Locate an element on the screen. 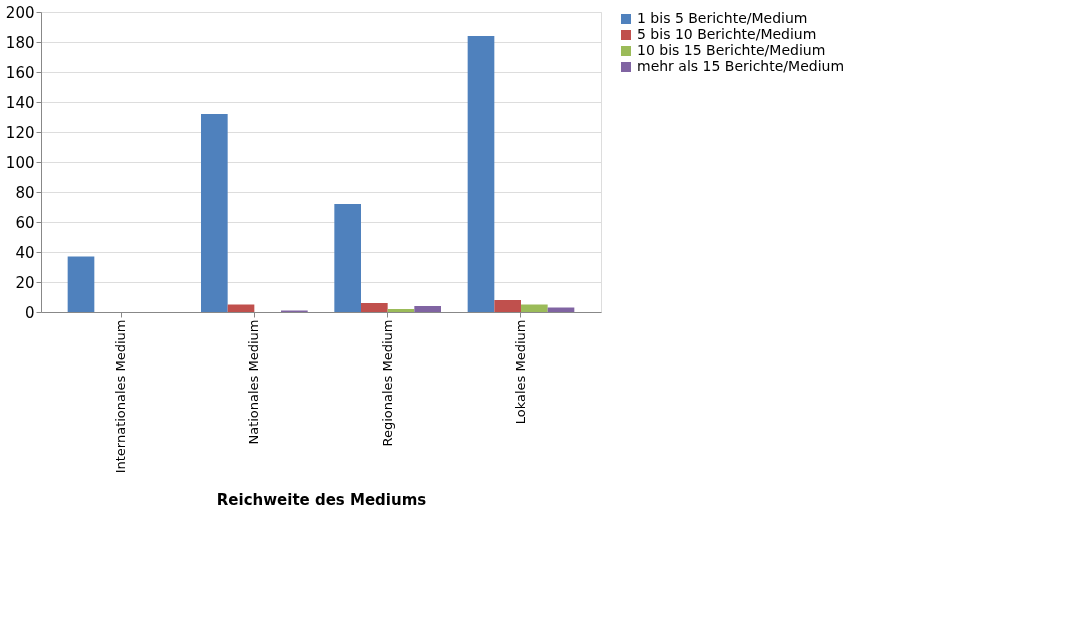 This screenshot has width=1069, height=633. y-tick-label: 20 is located at coordinates (25, 282).